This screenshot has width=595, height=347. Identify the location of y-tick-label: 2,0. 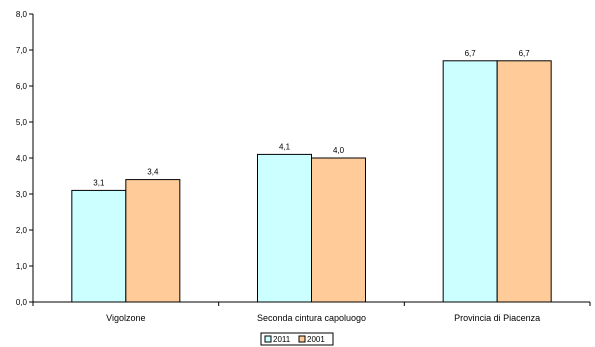
(22, 230).